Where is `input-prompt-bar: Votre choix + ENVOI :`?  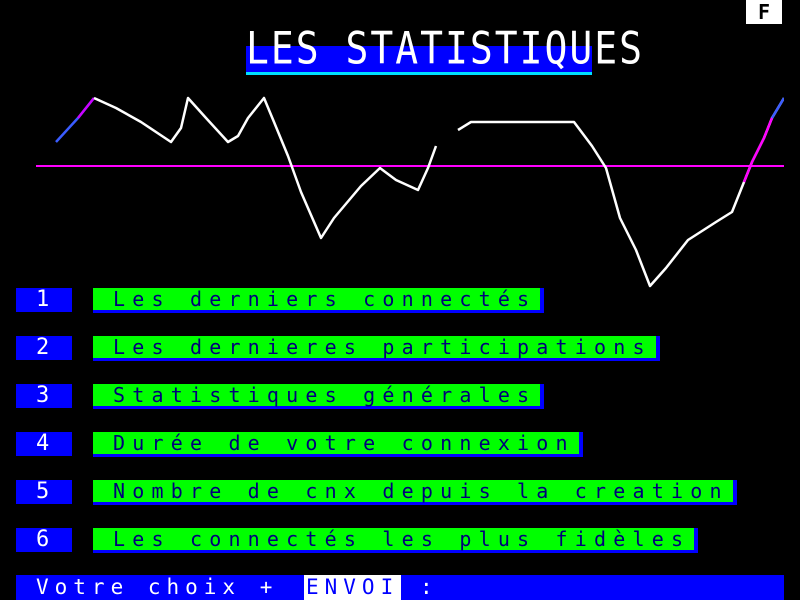 input-prompt-bar: Votre choix + ENVOI : is located at coordinates (400, 587).